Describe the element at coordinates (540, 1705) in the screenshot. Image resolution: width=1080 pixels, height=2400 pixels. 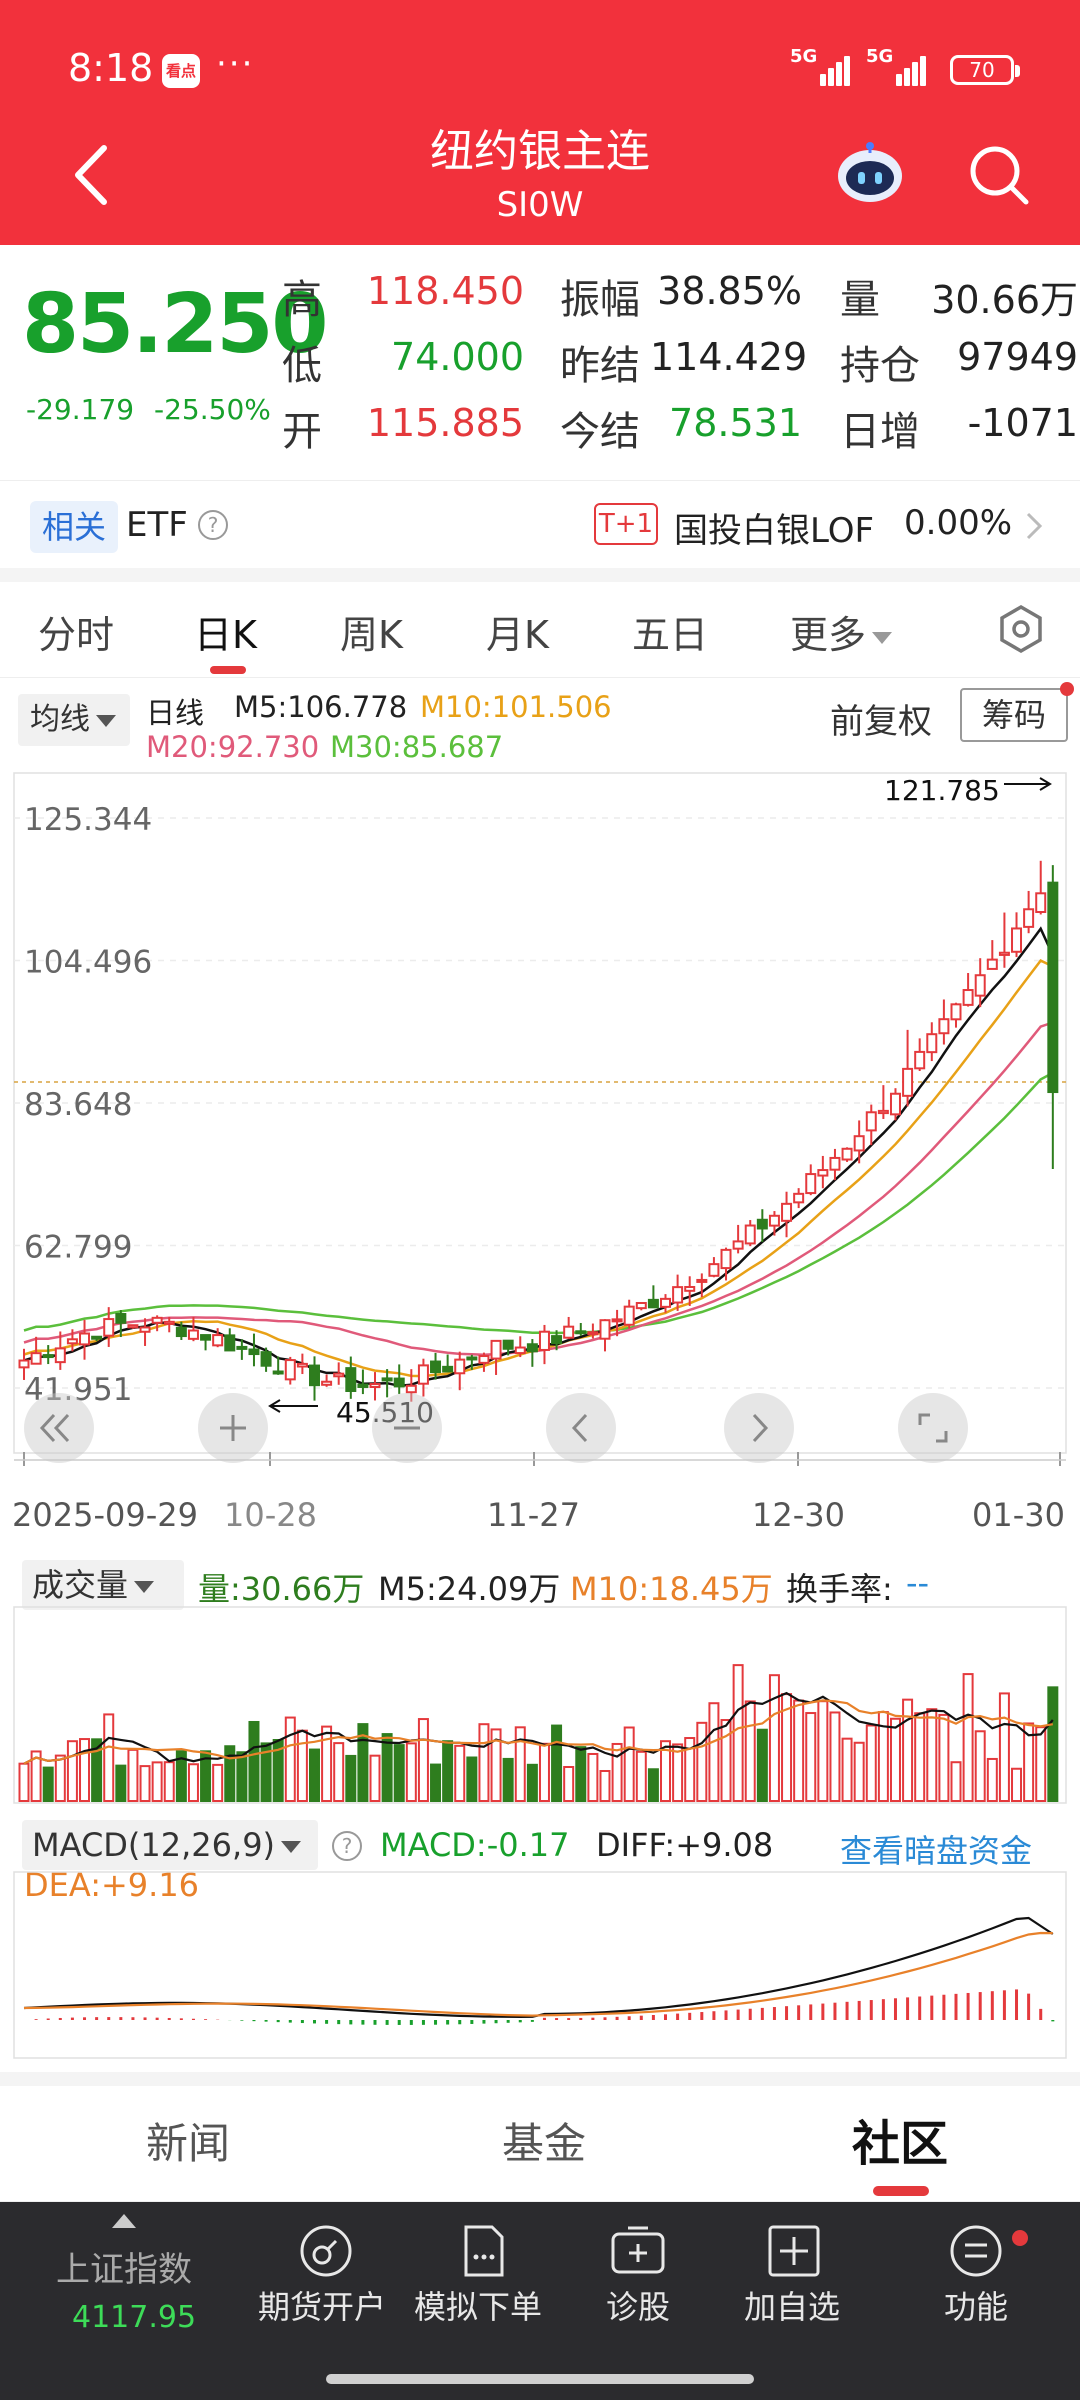
I see `volume-frame` at that location.